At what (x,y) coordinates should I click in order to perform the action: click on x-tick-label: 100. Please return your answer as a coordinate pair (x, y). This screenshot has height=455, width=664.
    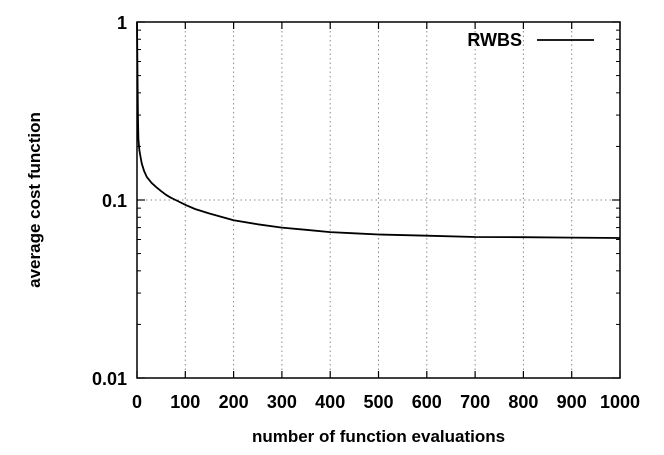
    Looking at the image, I should click on (185, 402).